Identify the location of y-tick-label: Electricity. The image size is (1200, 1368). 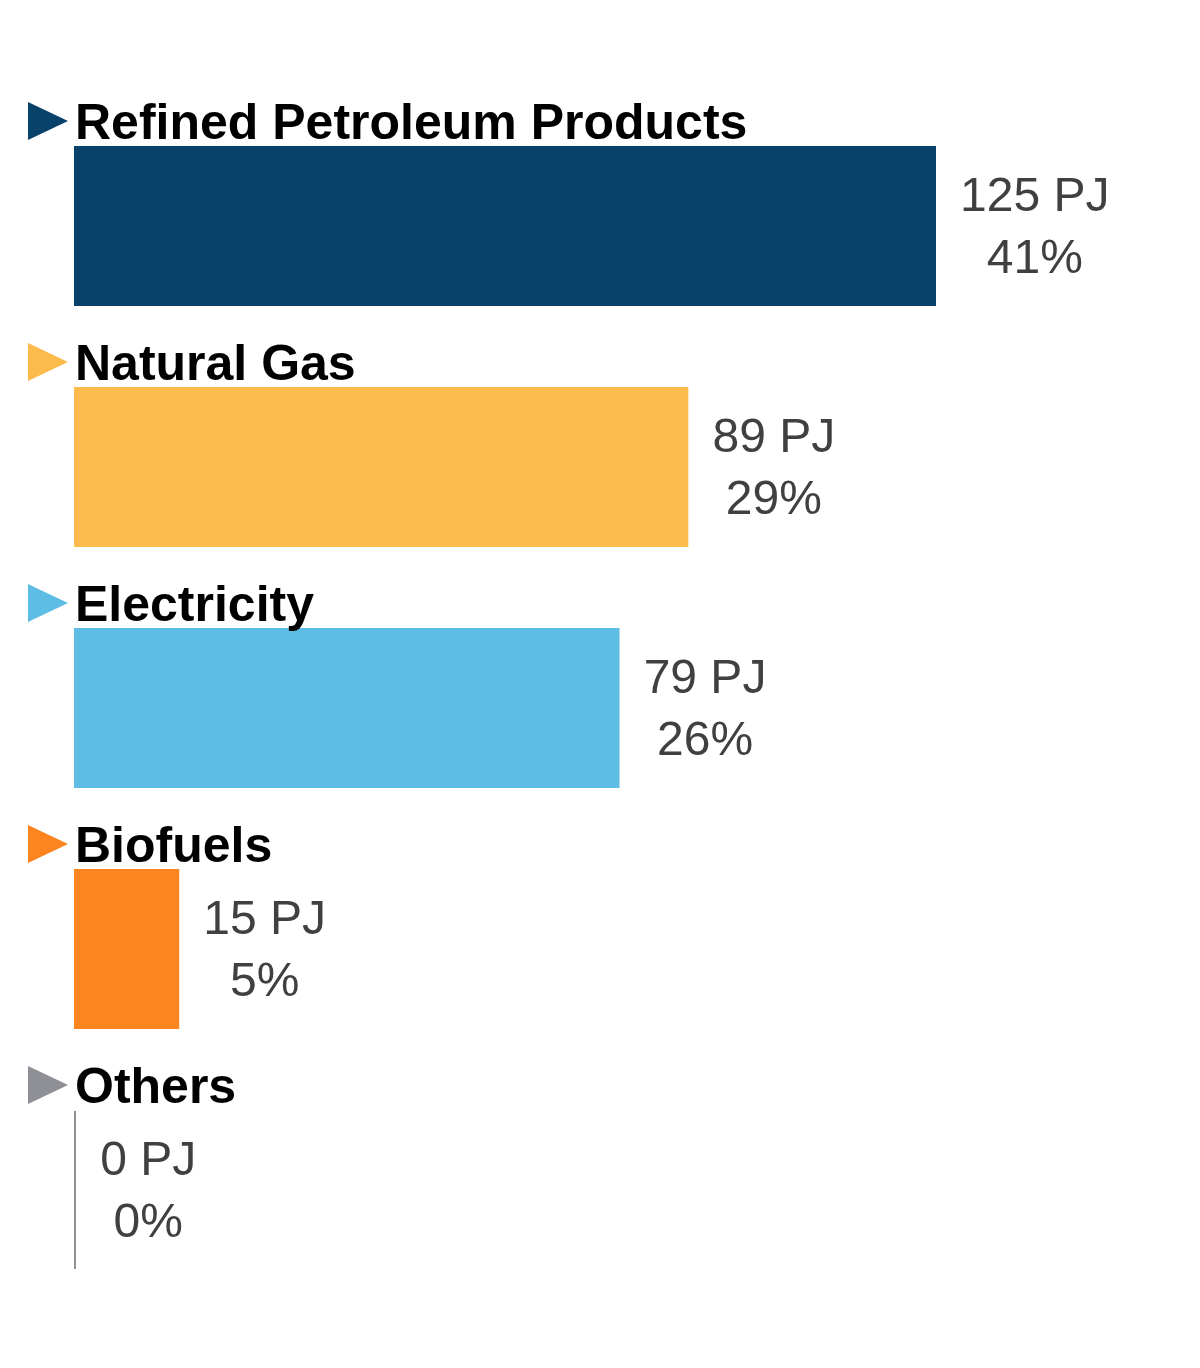
(195, 603).